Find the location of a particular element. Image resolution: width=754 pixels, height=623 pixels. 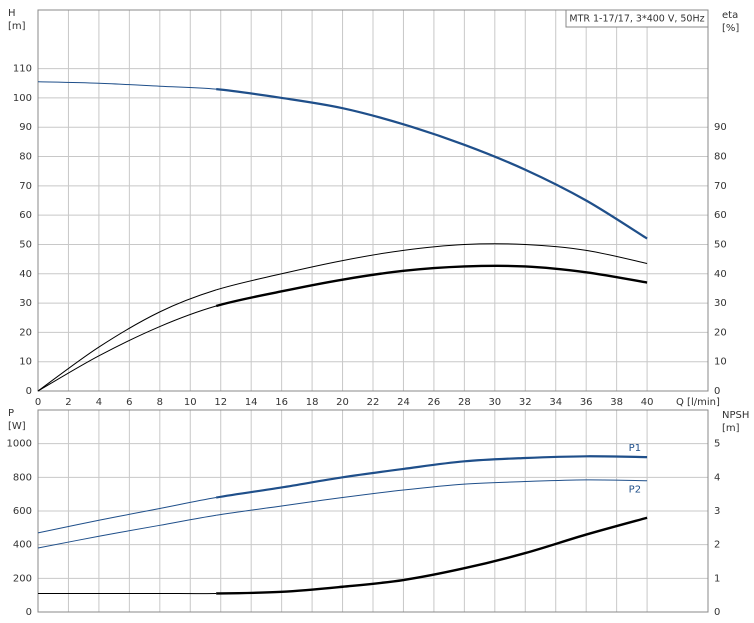

y2-tick-label: 50 is located at coordinates (720, 244).